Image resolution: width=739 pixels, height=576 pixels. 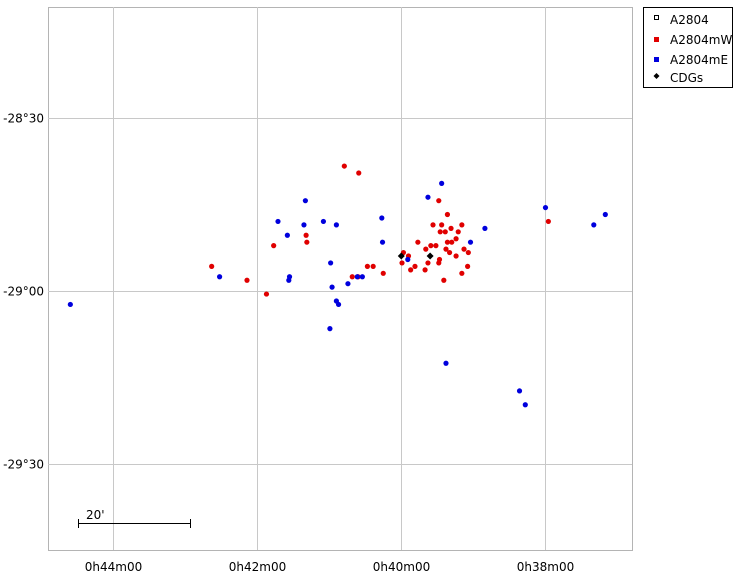 What do you see at coordinates (257, 567) in the screenshot?
I see `x-tick-label: 0h42m00` at bounding box center [257, 567].